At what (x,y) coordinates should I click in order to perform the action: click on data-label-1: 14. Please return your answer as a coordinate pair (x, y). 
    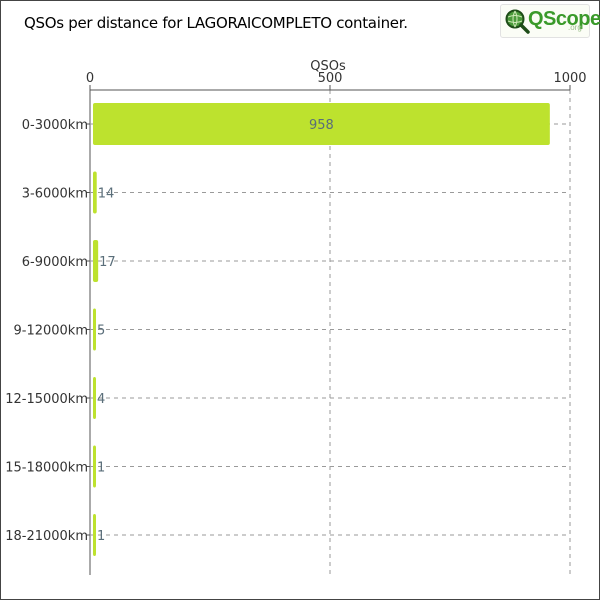
    Looking at the image, I should click on (106, 194).